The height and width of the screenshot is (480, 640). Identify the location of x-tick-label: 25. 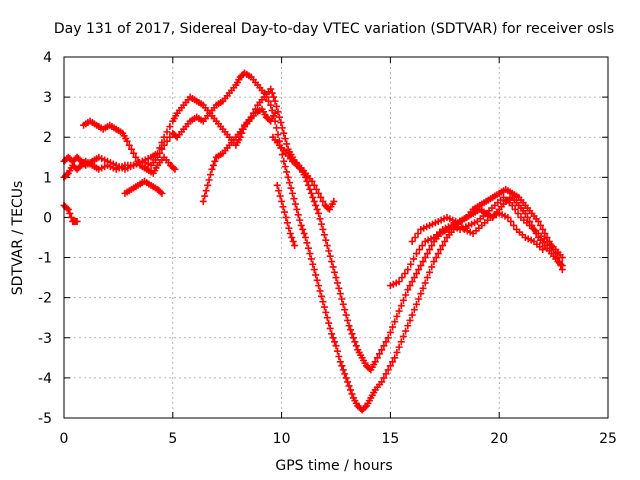
(608, 439).